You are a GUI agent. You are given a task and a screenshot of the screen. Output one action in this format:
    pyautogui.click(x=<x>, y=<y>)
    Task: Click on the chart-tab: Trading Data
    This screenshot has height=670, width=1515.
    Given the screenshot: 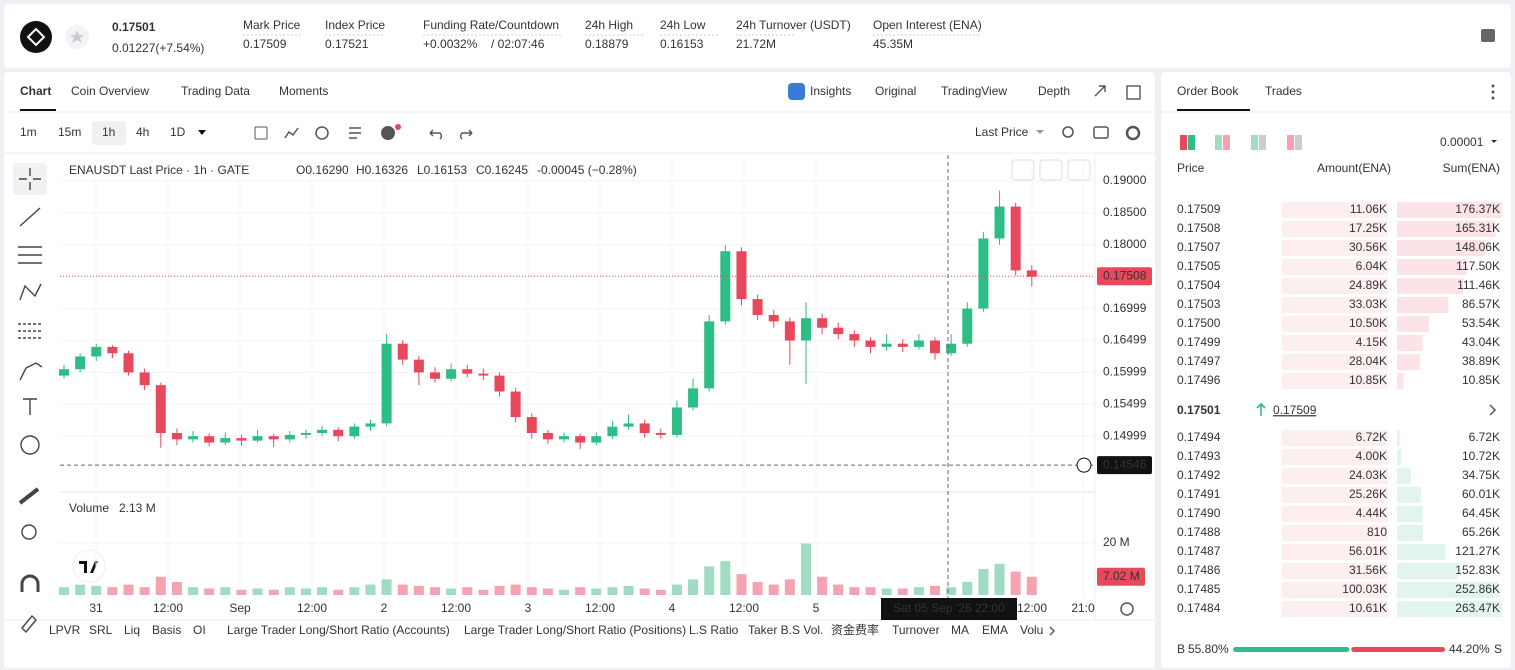 What is the action you would take?
    pyautogui.click(x=215, y=91)
    